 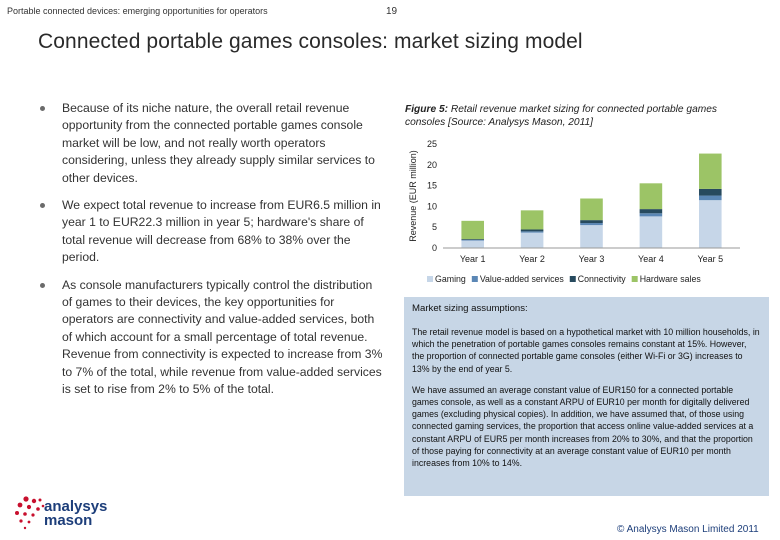 I want to click on y-axis-title: Revenue (EUR million), so click(x=413, y=196).